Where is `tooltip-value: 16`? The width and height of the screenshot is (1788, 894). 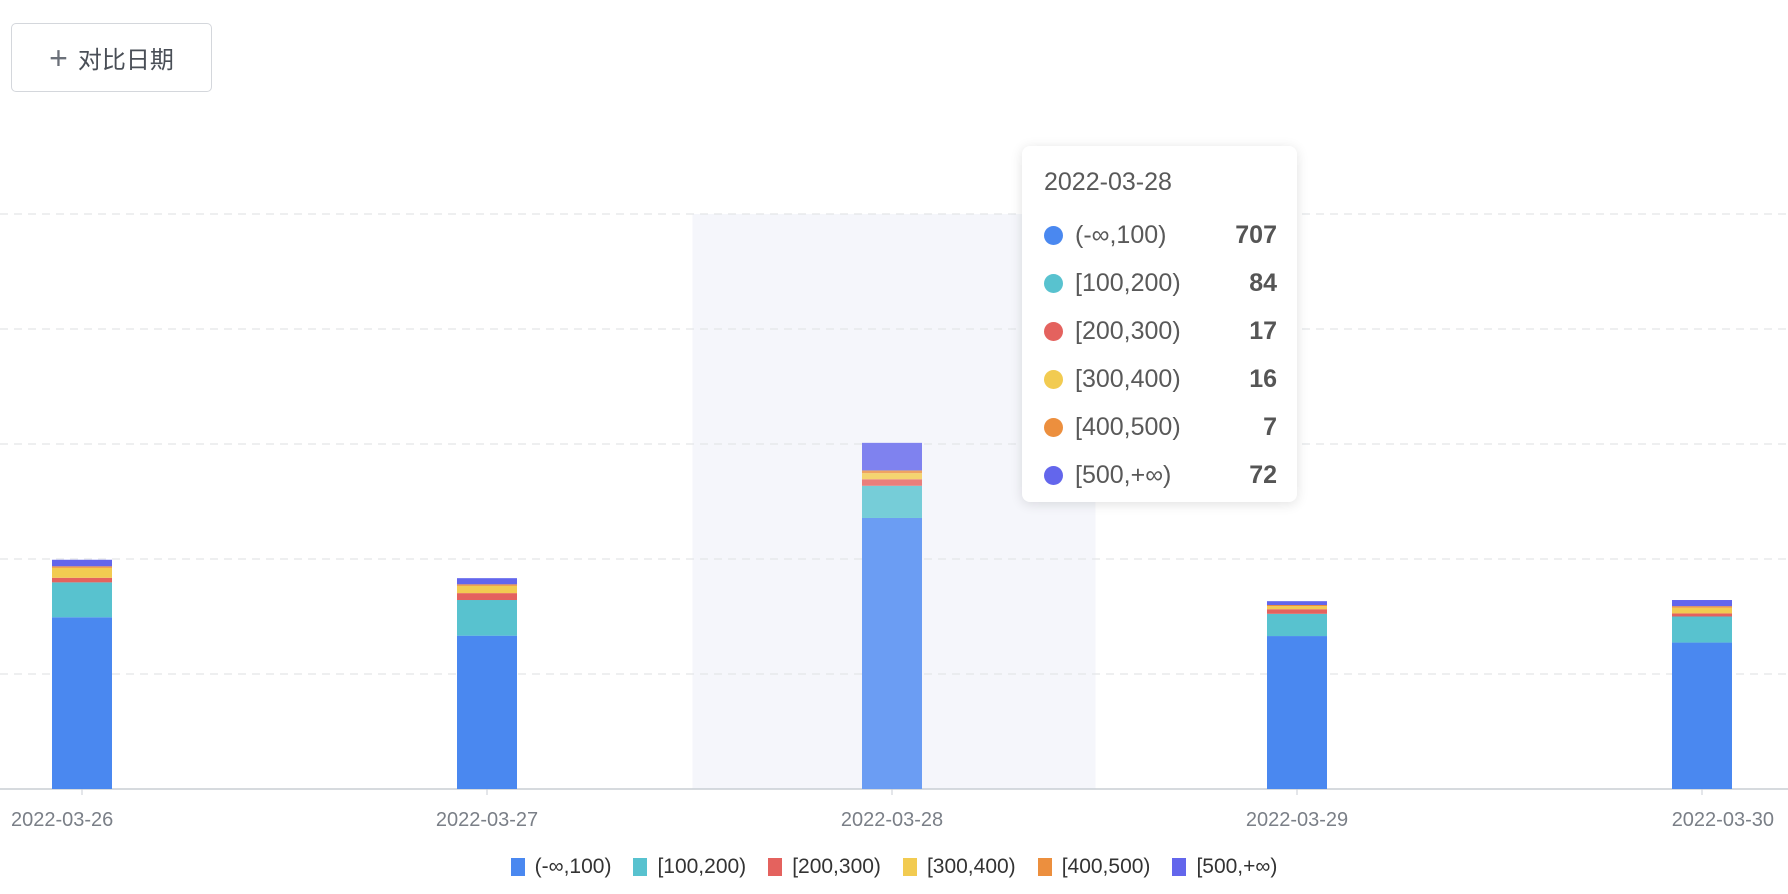 tooltip-value: 16 is located at coordinates (1263, 378).